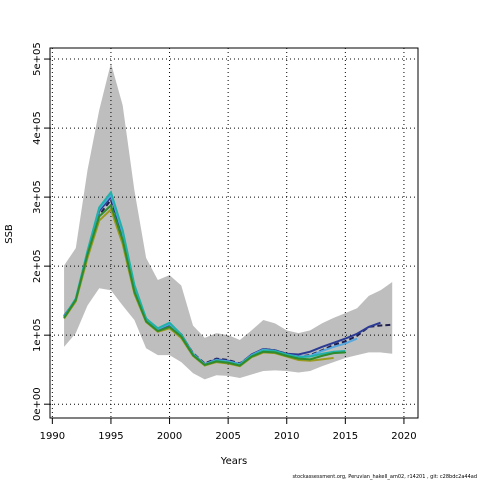 The image size is (480, 480). I want to click on x-tick-label: 2000, so click(169, 436).